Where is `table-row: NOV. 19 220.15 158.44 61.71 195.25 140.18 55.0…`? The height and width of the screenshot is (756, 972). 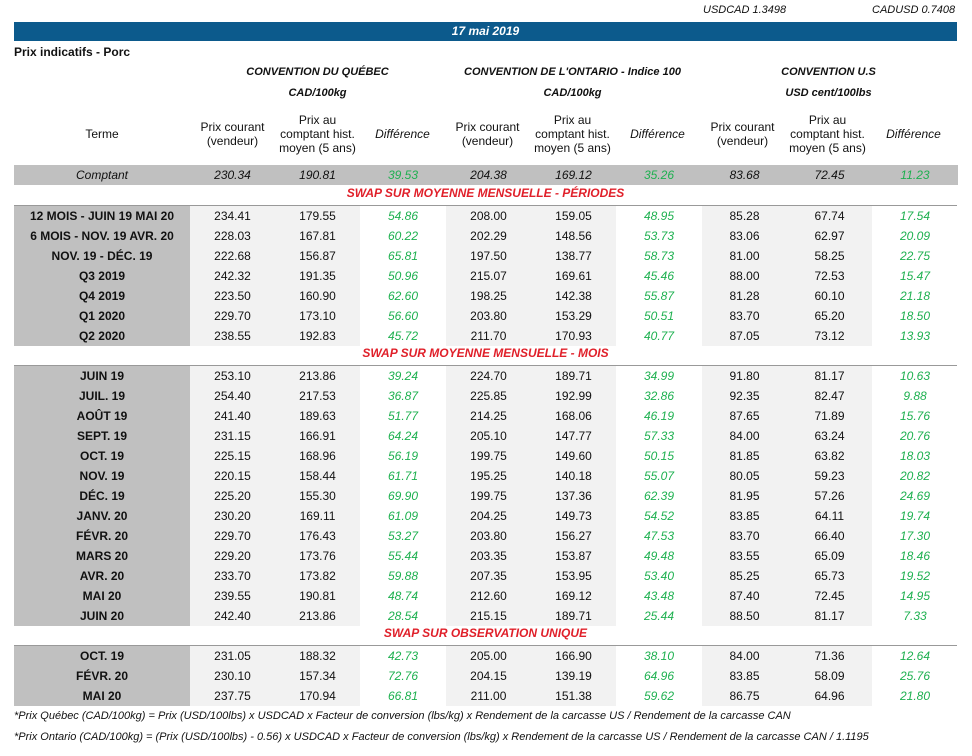 table-row: NOV. 19 220.15 158.44 61.71 195.25 140.18 55.0… is located at coordinates (486, 476).